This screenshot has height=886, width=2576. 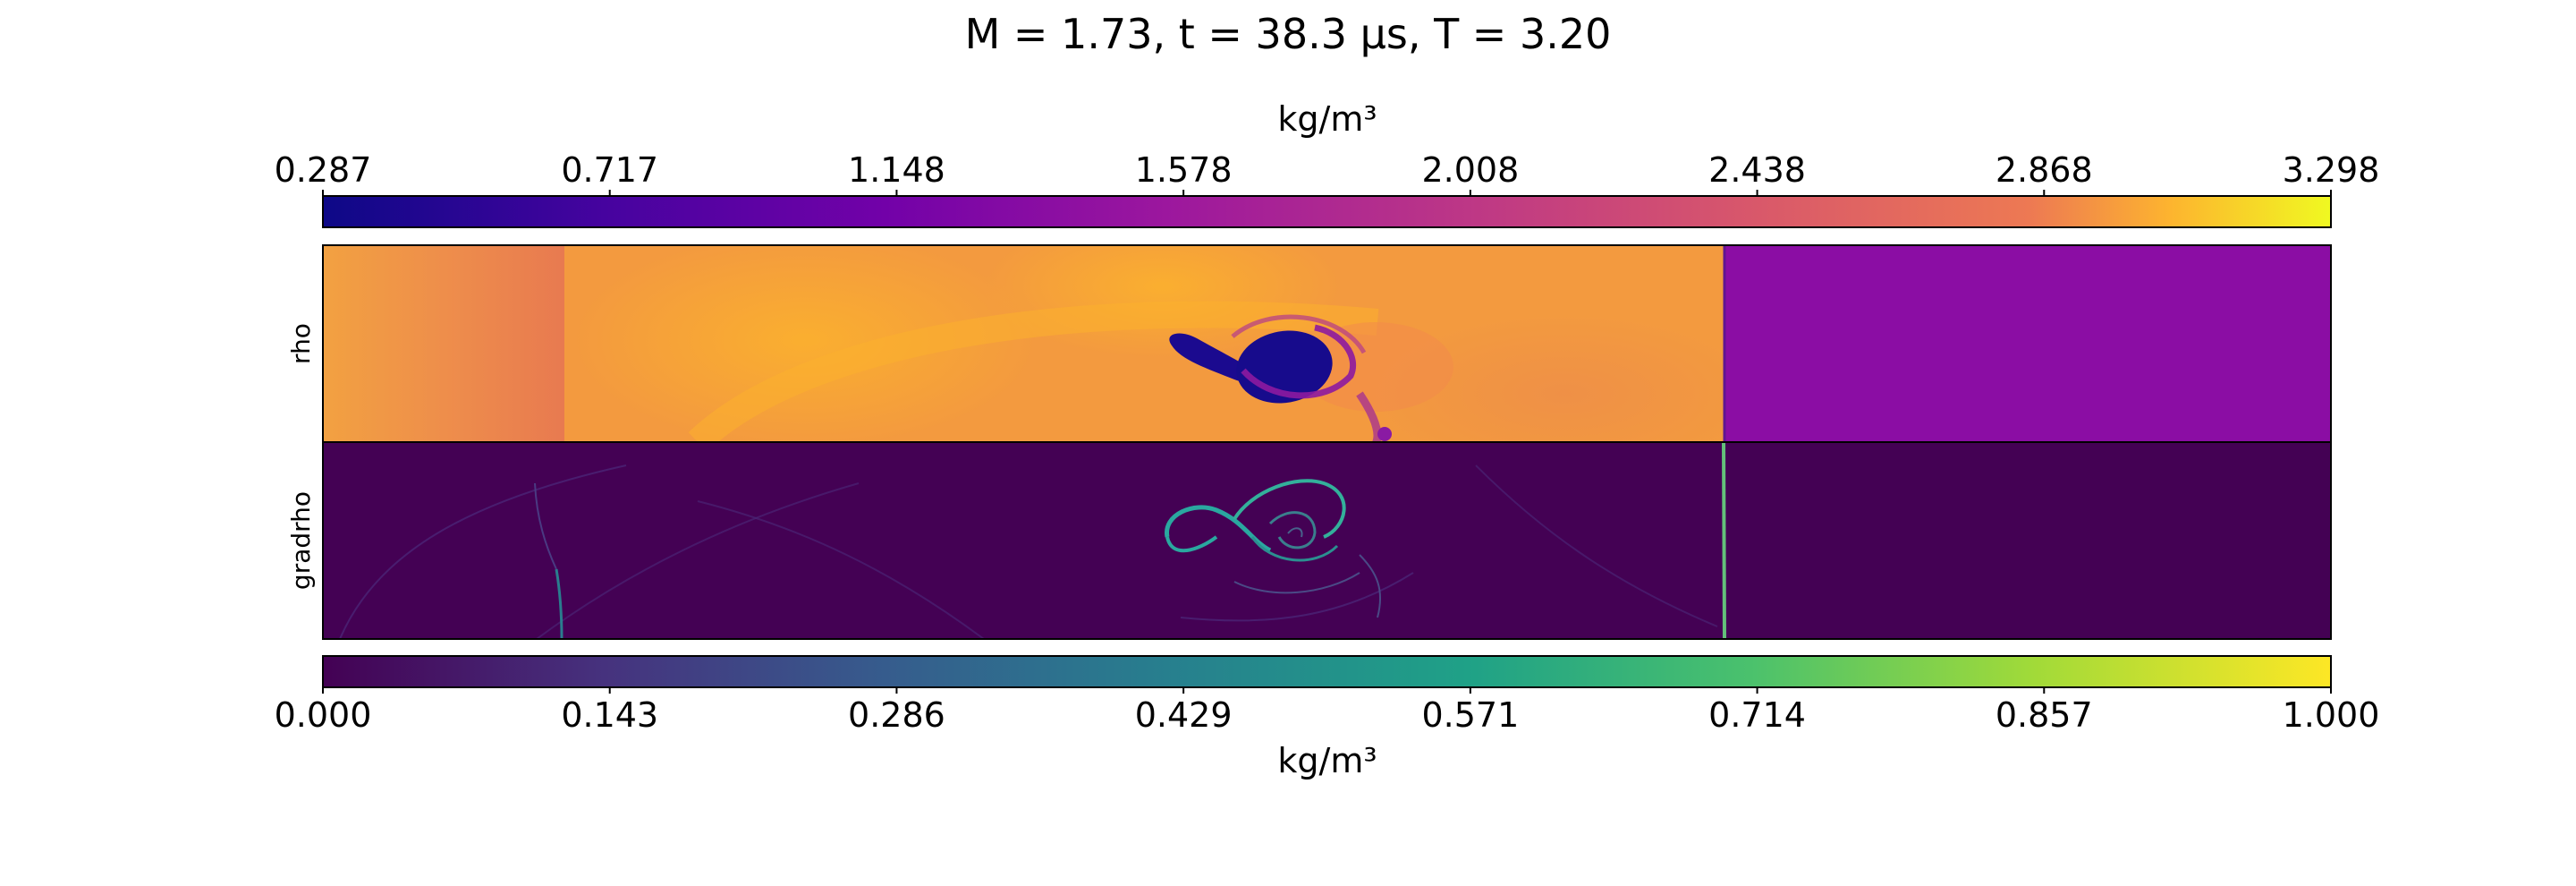 I want to click on rho-ylabel: rho, so click(x=301, y=343).